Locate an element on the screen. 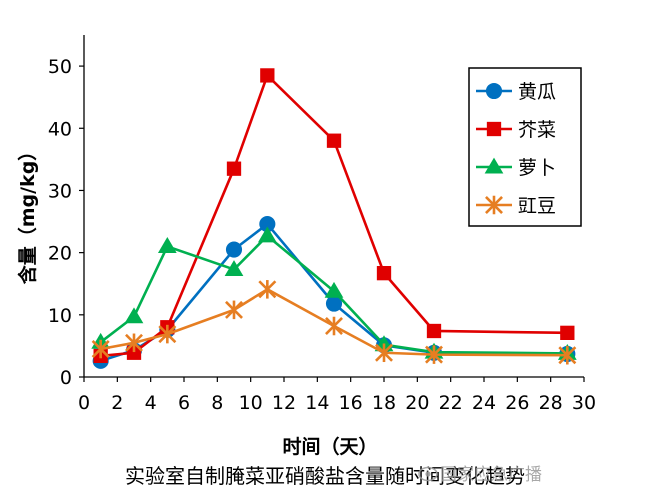 The image size is (650, 498). x-tick-label: 0 is located at coordinates (84, 403).